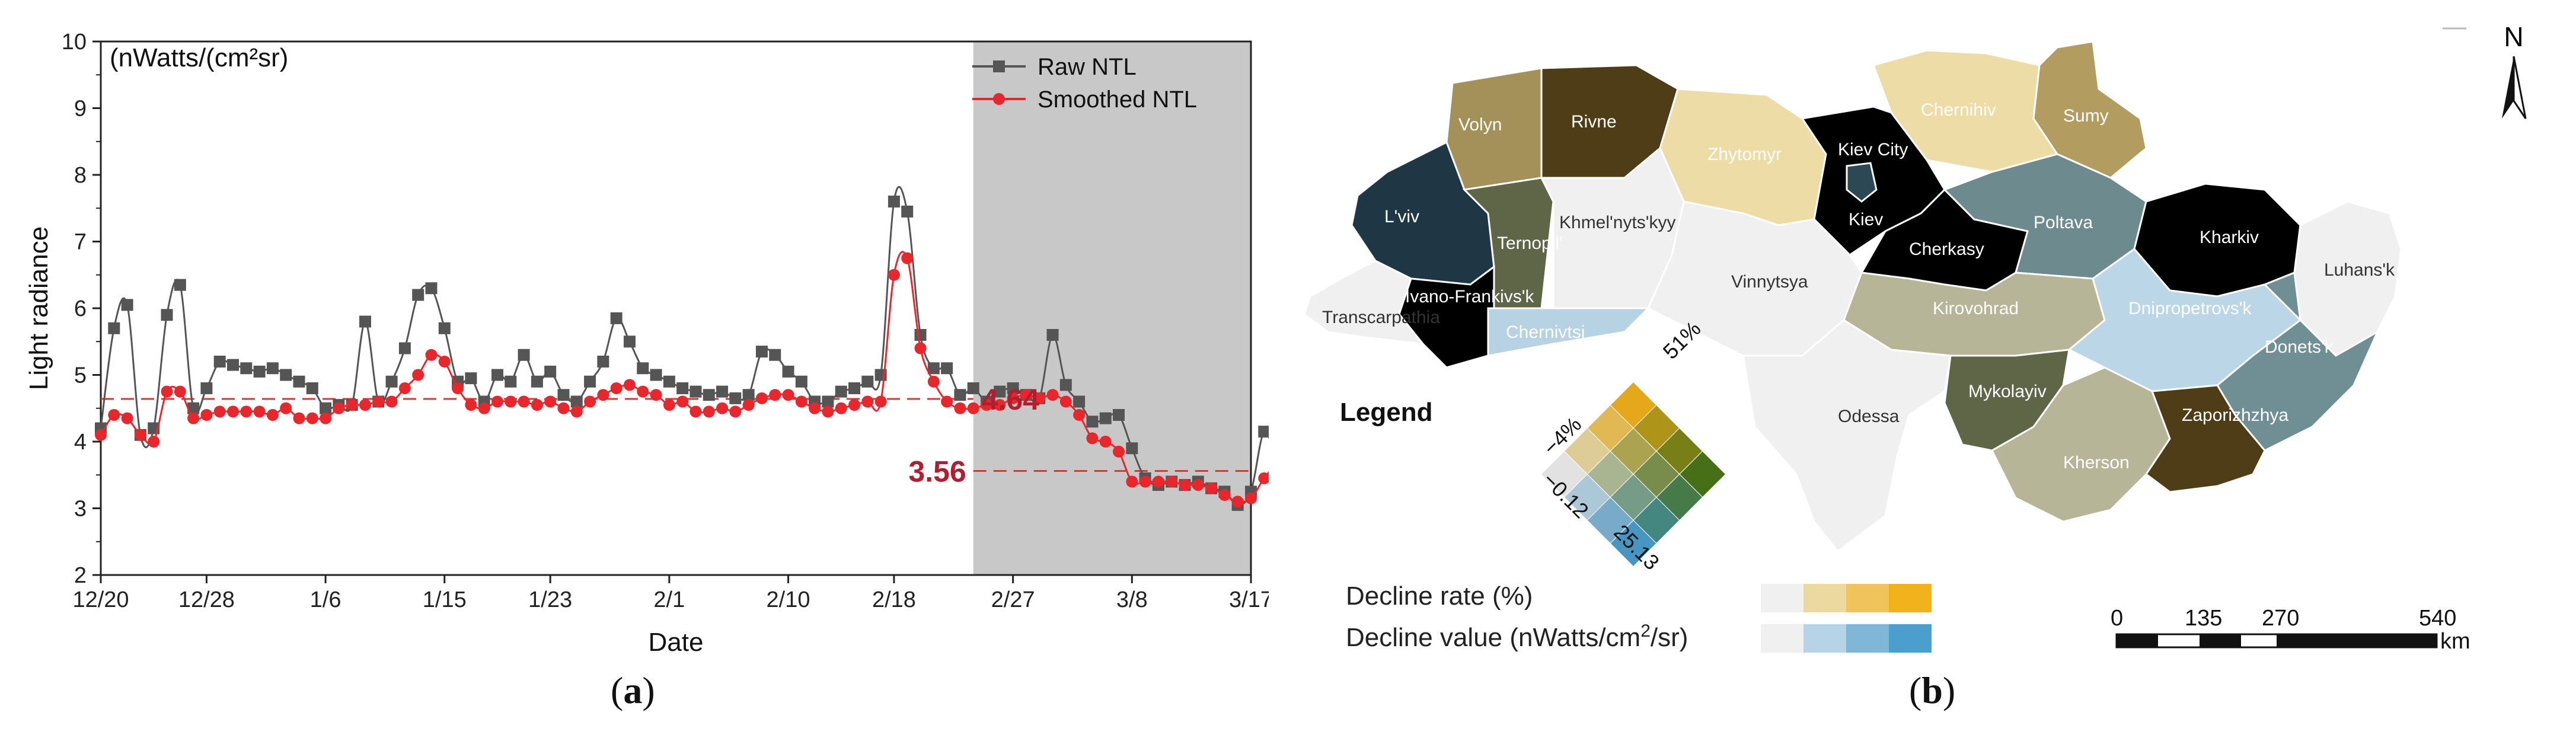 This screenshot has height=738, width=2576. Describe the element at coordinates (1117, 100) in the screenshot. I see `legend-label: Smoothed NTL` at that location.